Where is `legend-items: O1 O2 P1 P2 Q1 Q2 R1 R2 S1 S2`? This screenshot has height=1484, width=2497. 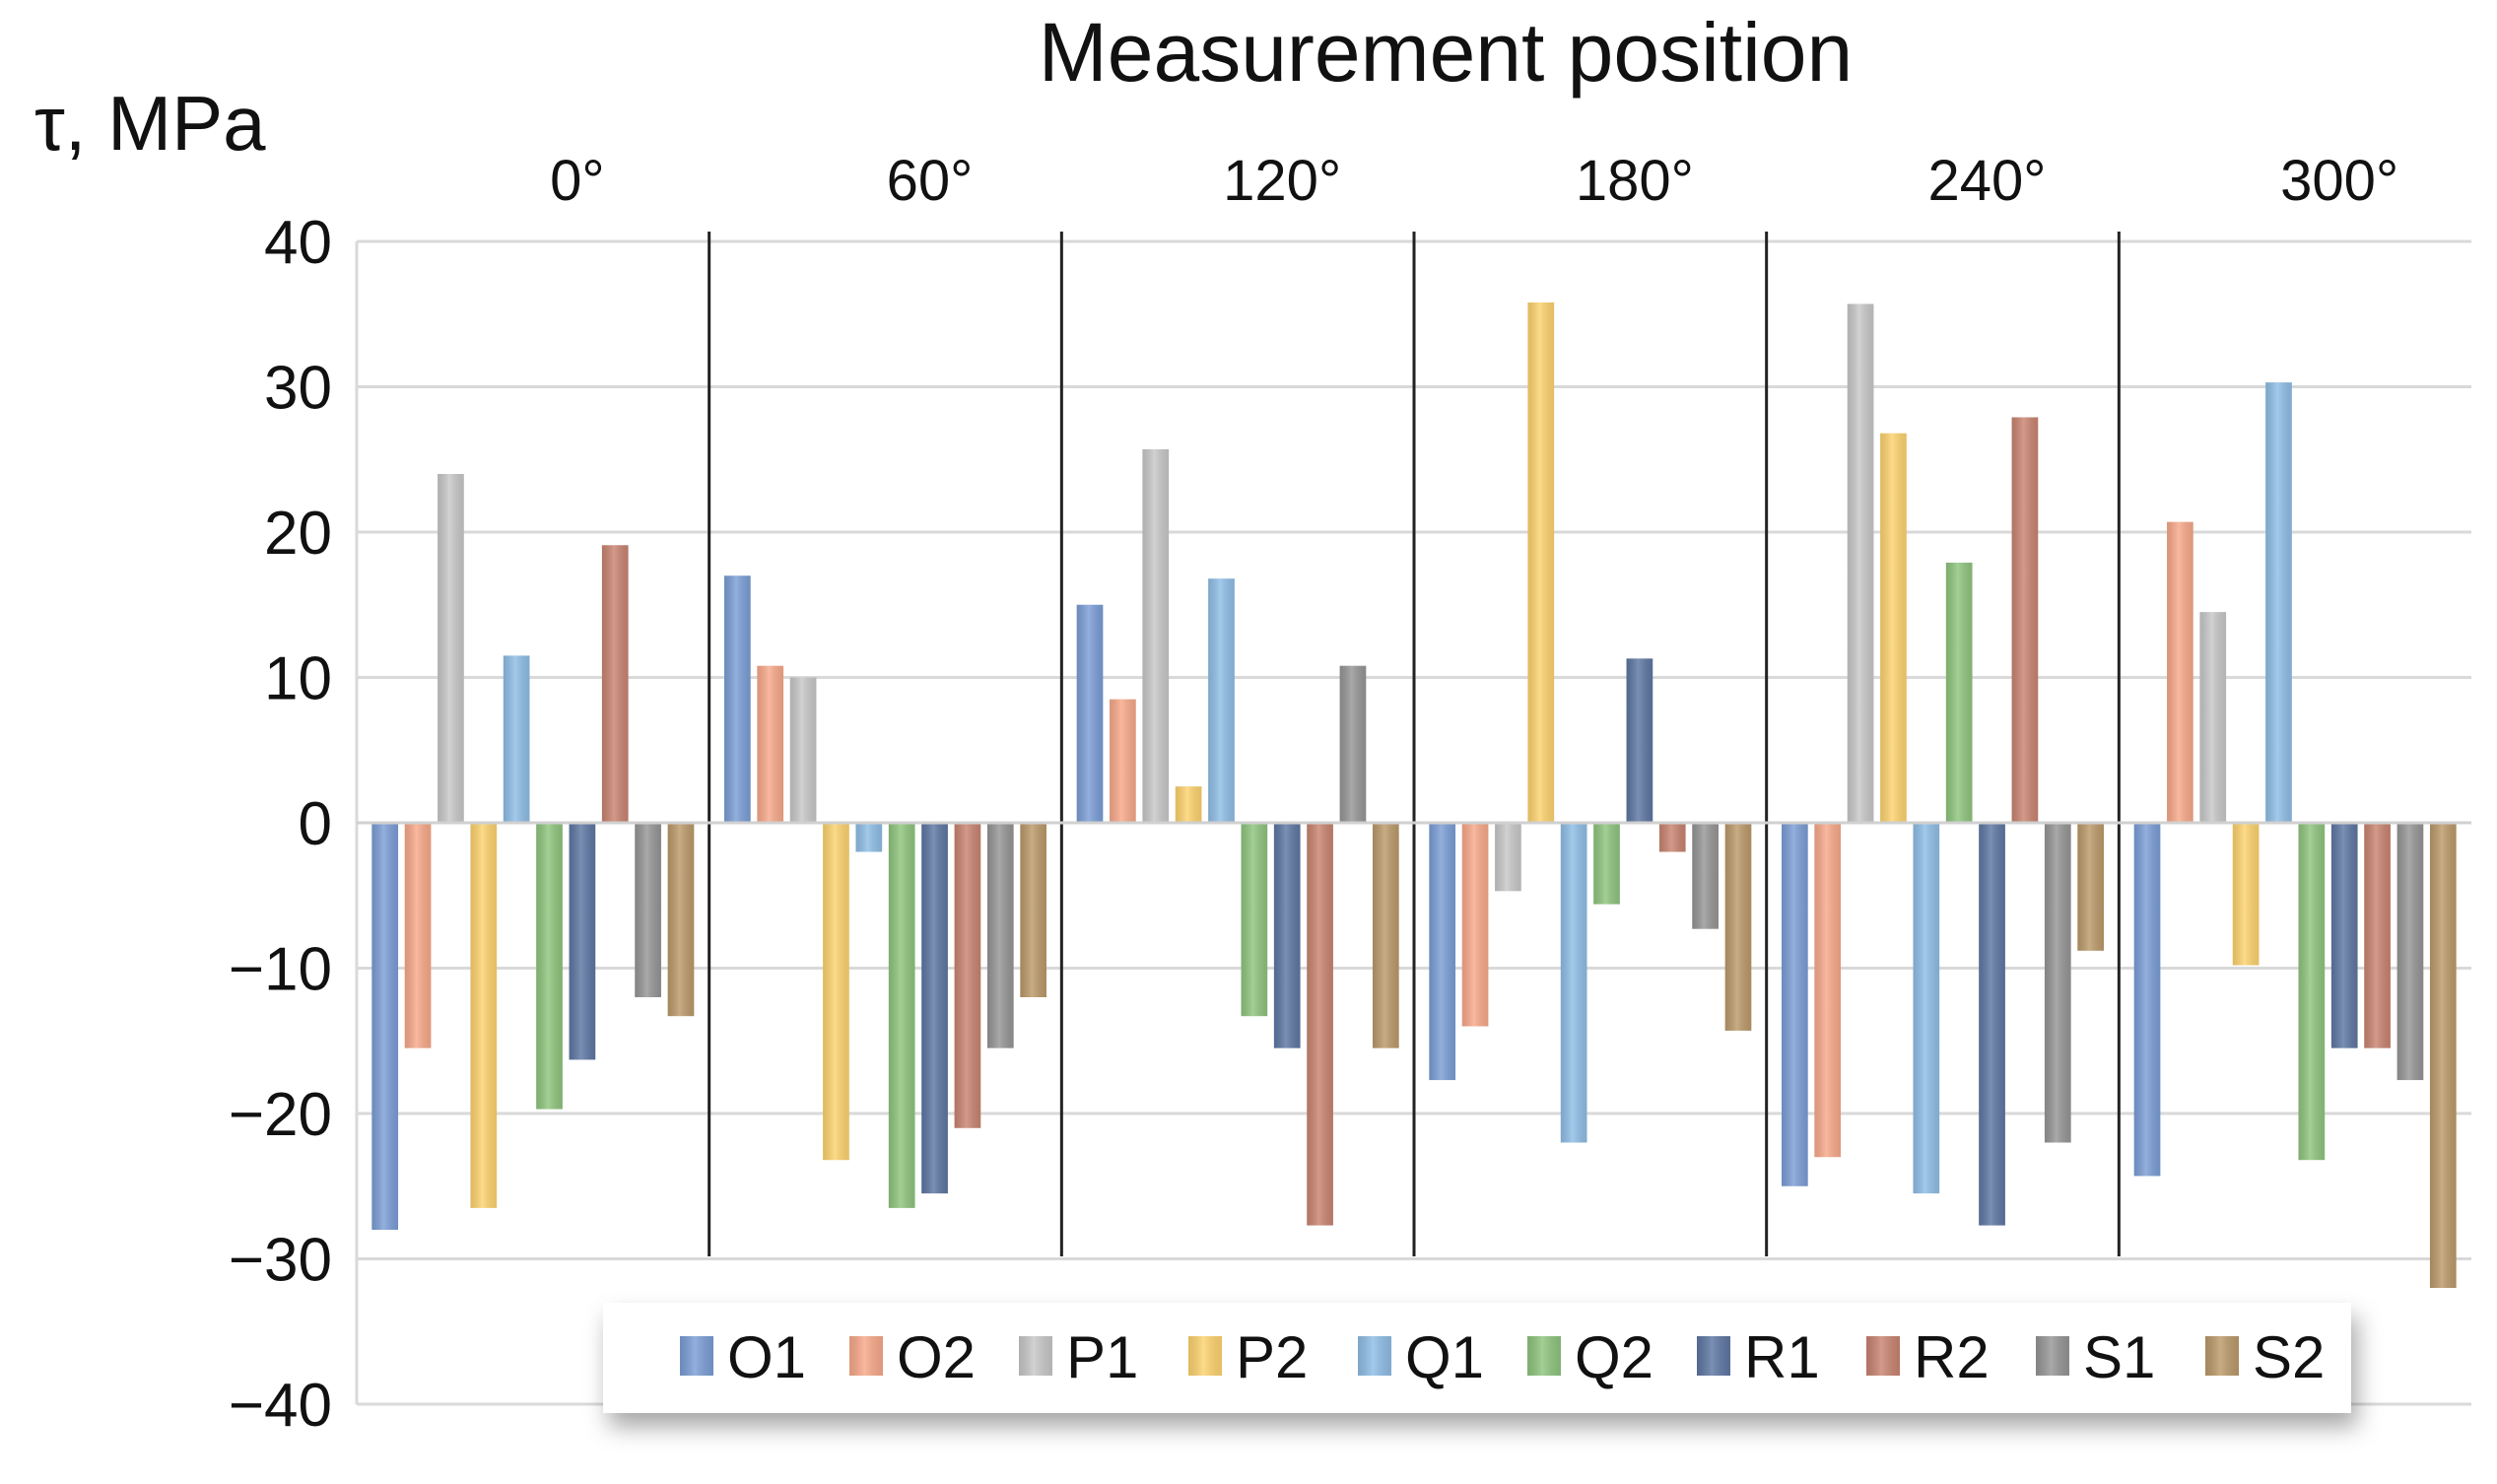 legend-items: O1 O2 P1 P2 Q1 Q2 R1 R2 S1 S2 is located at coordinates (1502, 1357).